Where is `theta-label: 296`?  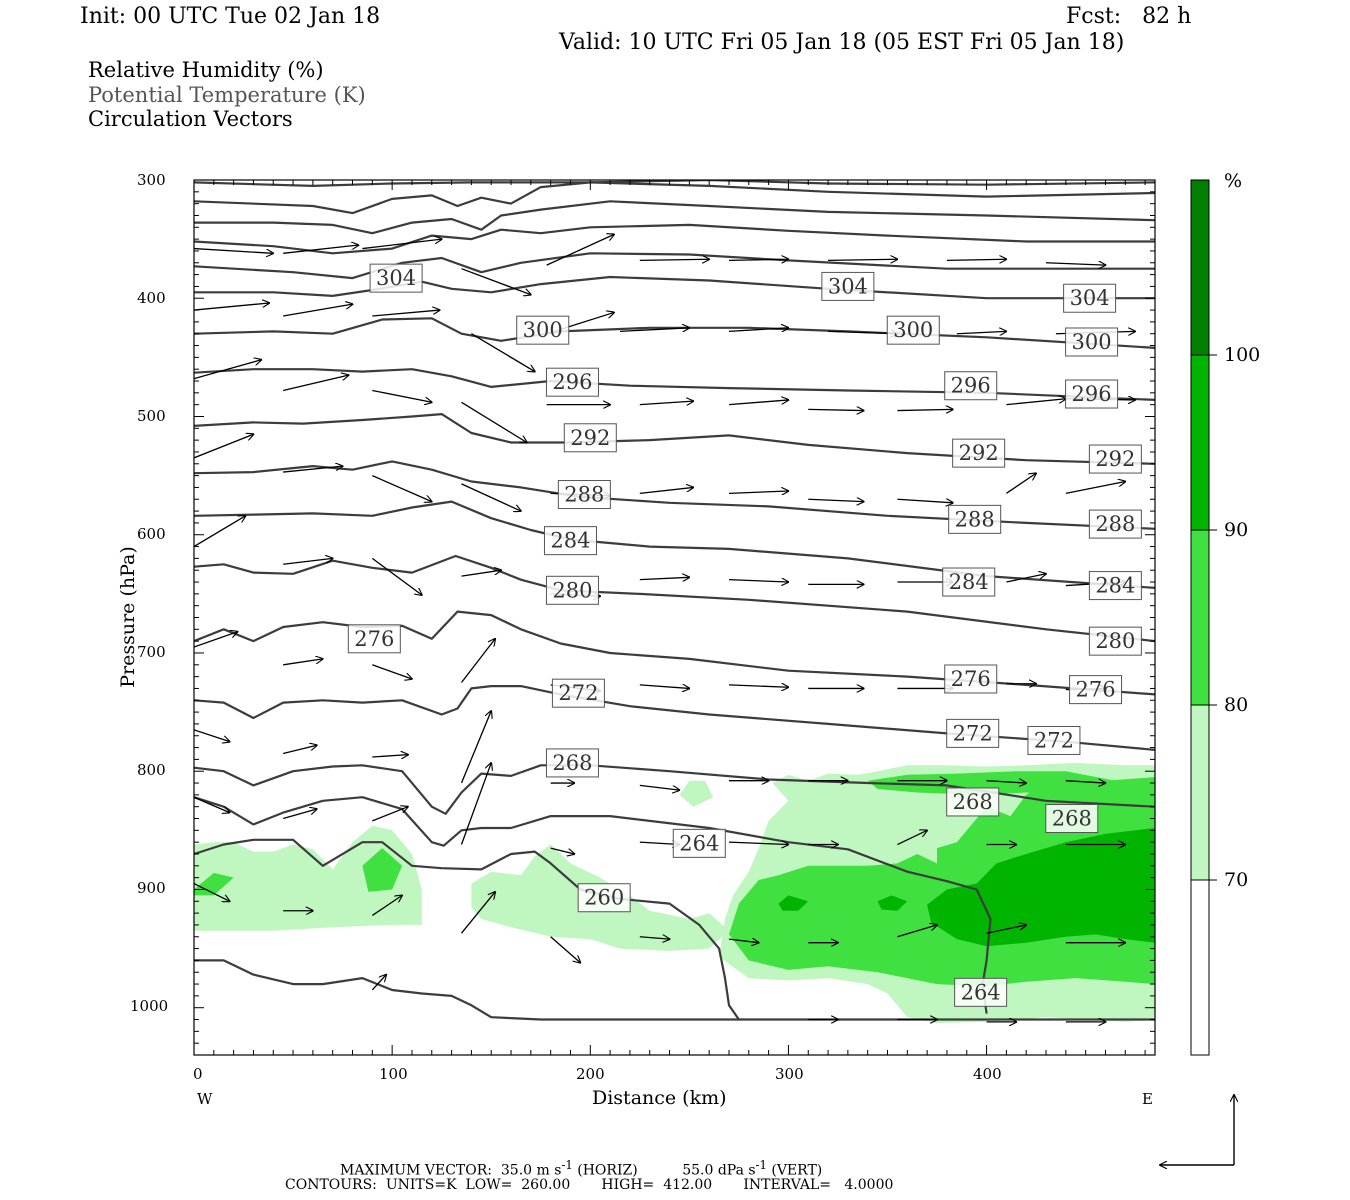
theta-label: 296 is located at coordinates (971, 386).